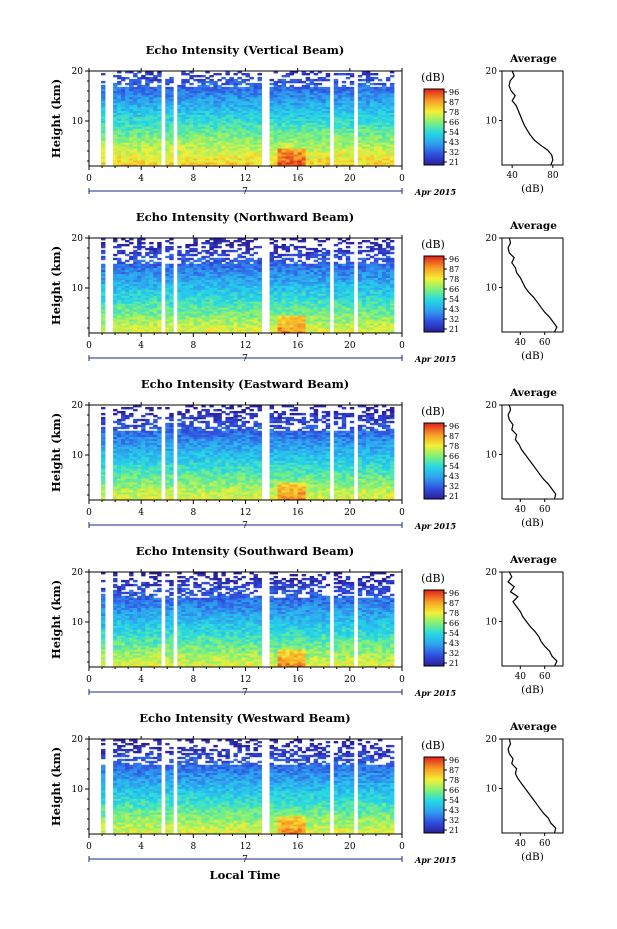 Image resolution: width=617 pixels, height=929 pixels. What do you see at coordinates (245, 179) in the screenshot?
I see `x-tick-label: 12` at bounding box center [245, 179].